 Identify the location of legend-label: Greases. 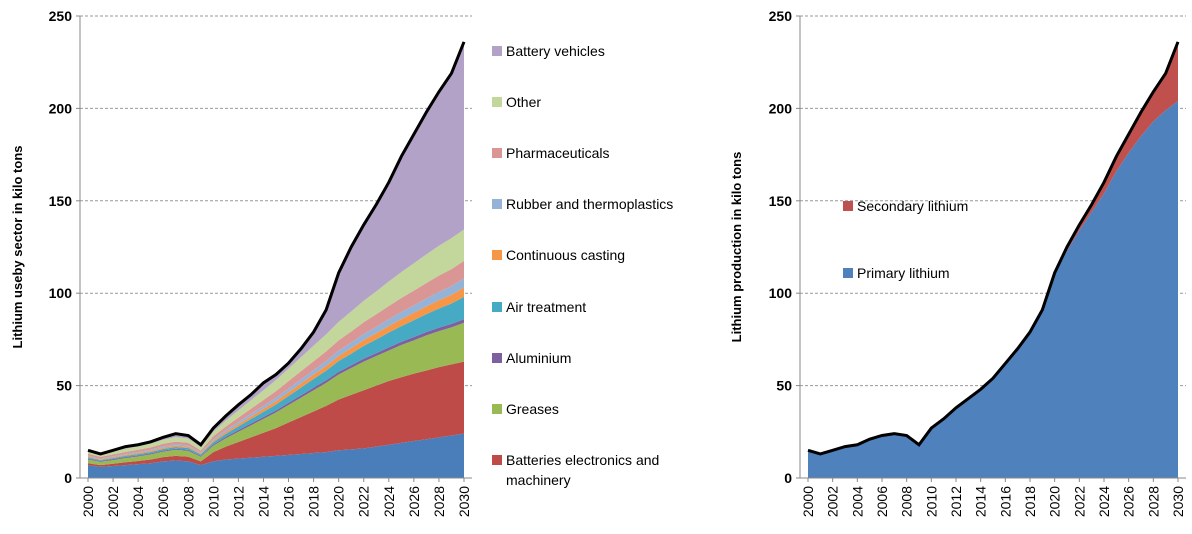
(532, 408).